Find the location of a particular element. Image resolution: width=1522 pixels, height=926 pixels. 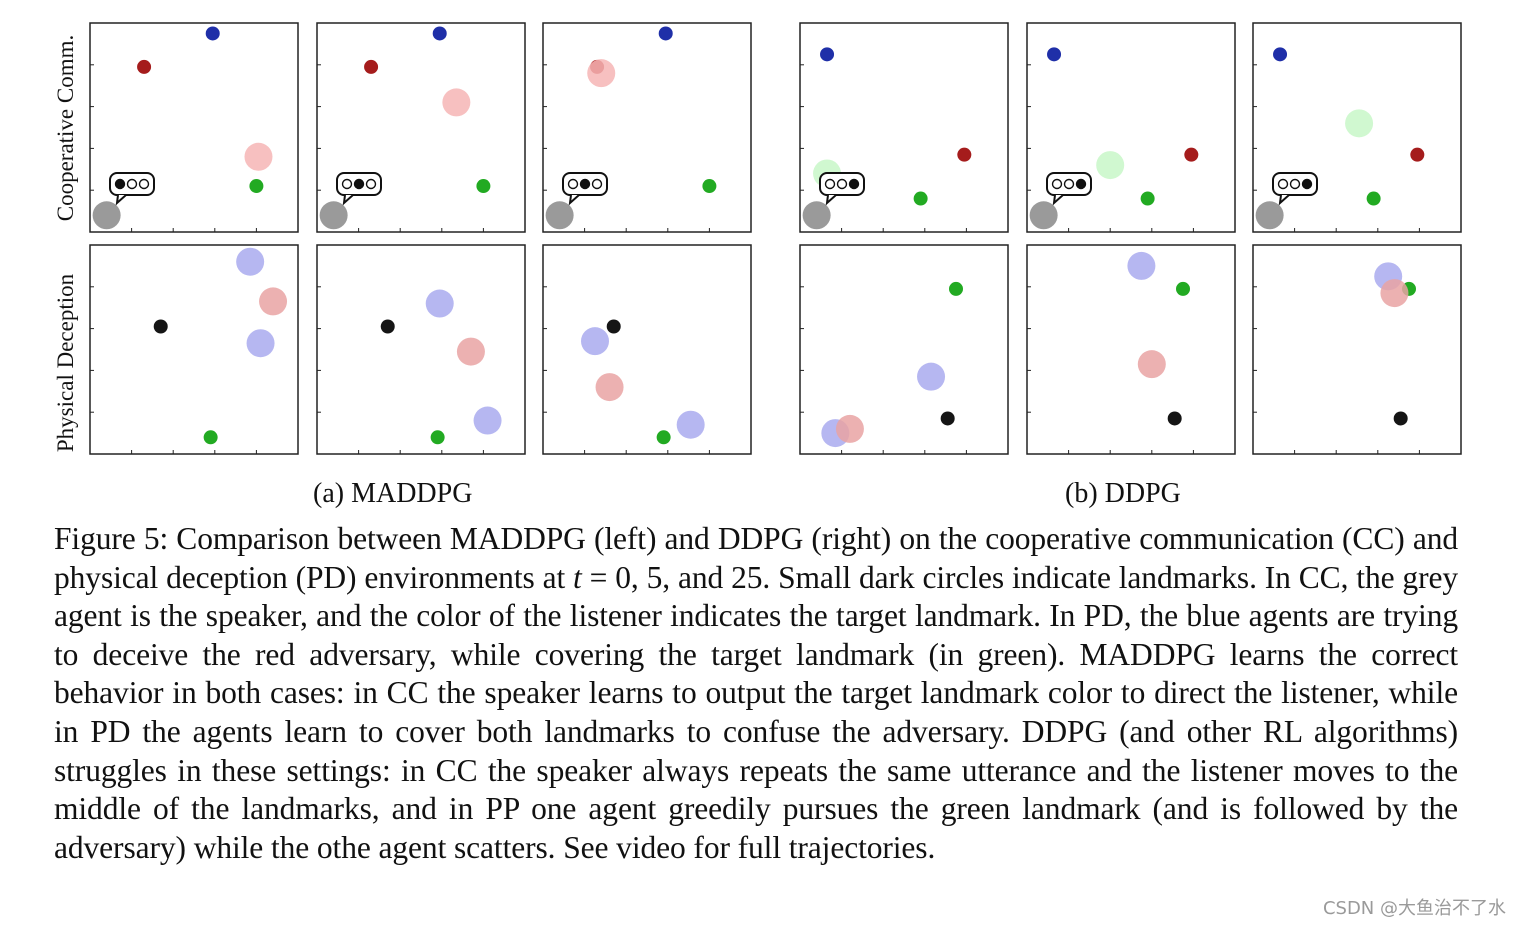

panel-ddpg-pd-t5 is located at coordinates (1131, 349).